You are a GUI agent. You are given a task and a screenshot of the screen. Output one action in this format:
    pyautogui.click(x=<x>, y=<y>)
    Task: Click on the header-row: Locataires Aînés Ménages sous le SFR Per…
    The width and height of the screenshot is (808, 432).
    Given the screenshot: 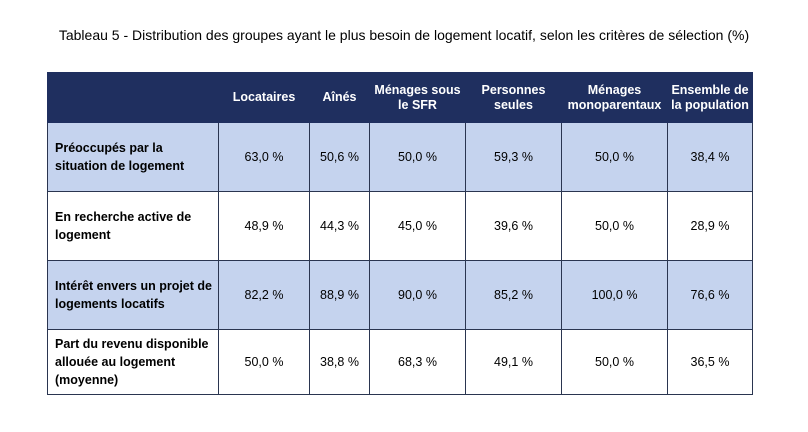 What is the action you would take?
    pyautogui.click(x=400, y=97)
    